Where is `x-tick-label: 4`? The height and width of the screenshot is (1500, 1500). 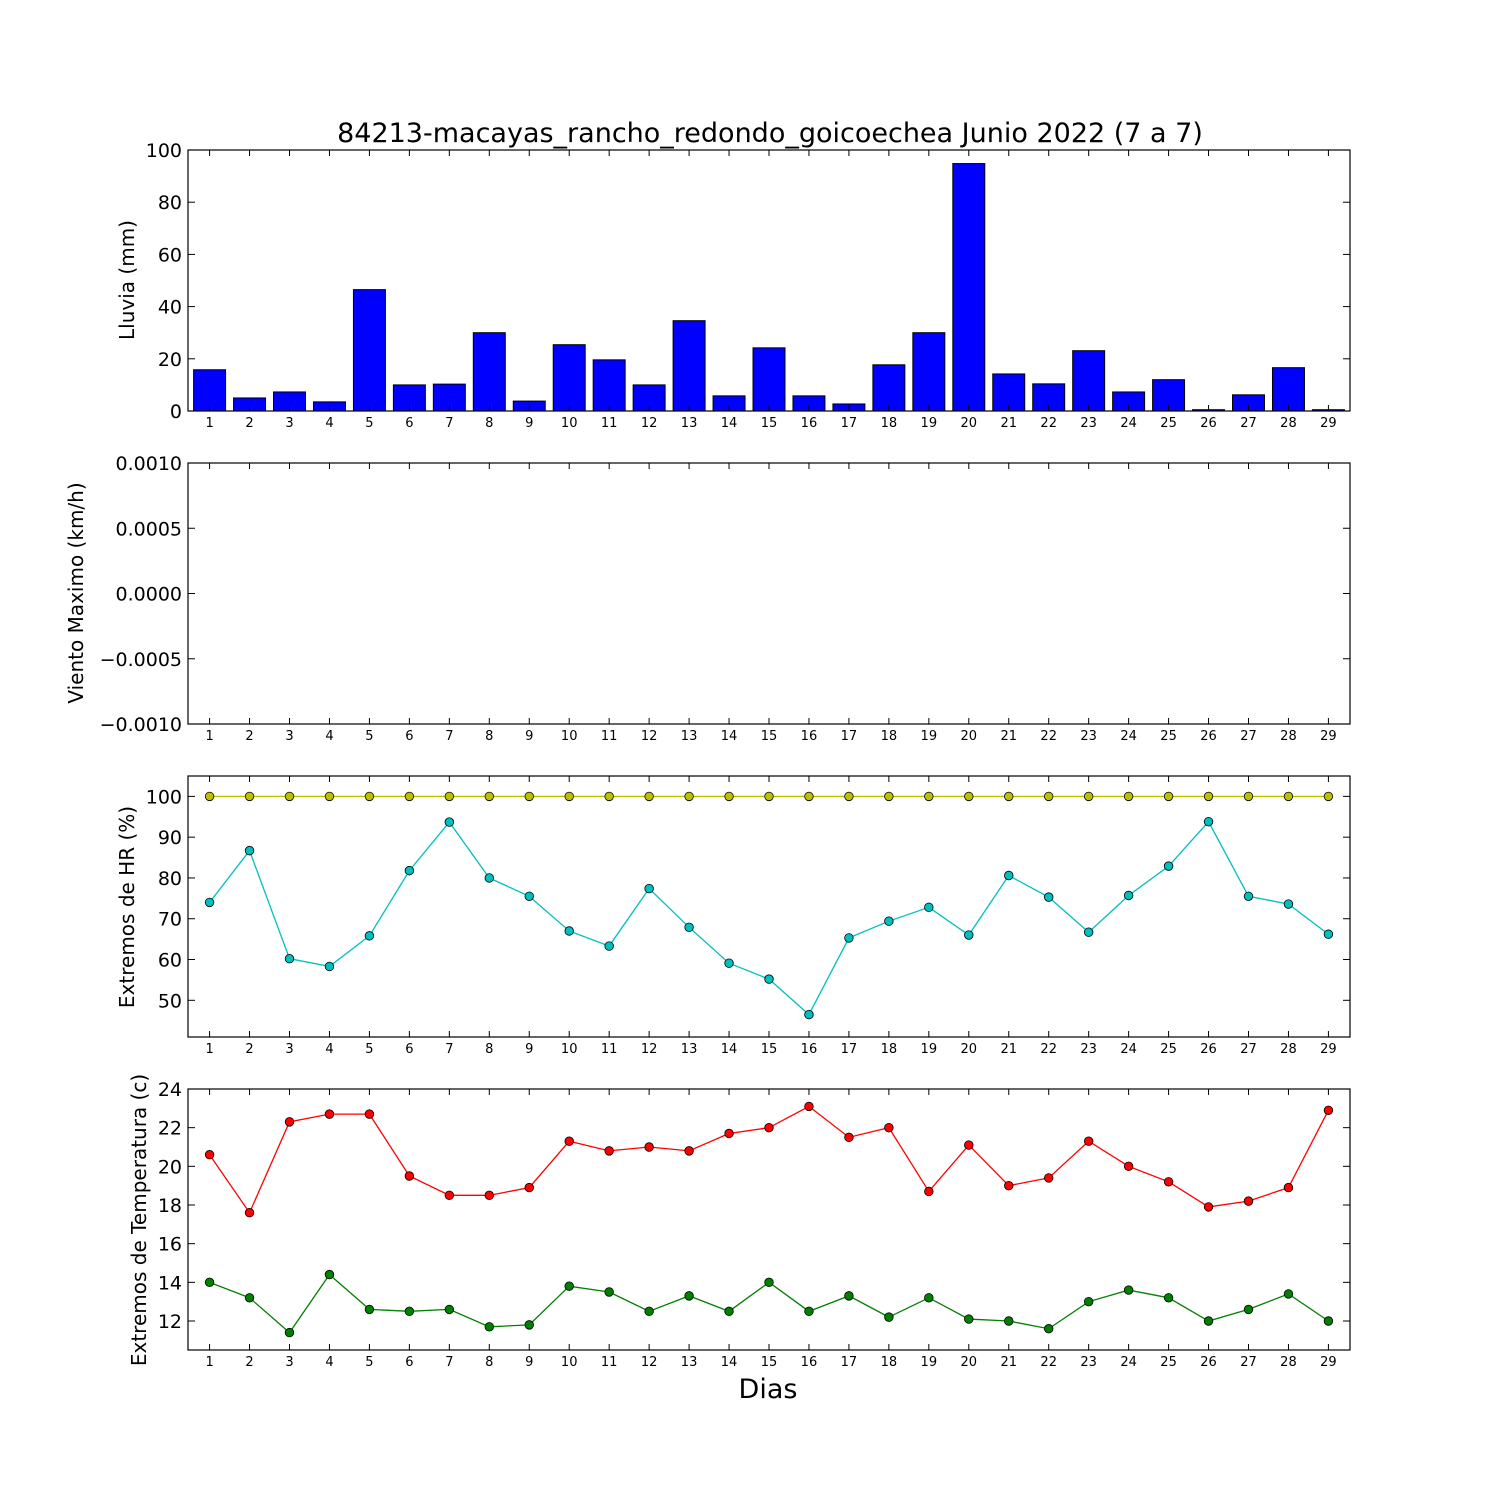 x-tick-label: 4 is located at coordinates (329, 1049).